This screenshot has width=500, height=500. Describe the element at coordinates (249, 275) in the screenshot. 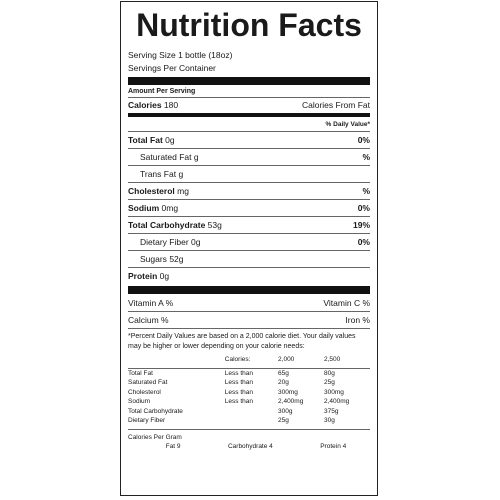

I see `nutrient-row-protein: Protein 0g` at that location.